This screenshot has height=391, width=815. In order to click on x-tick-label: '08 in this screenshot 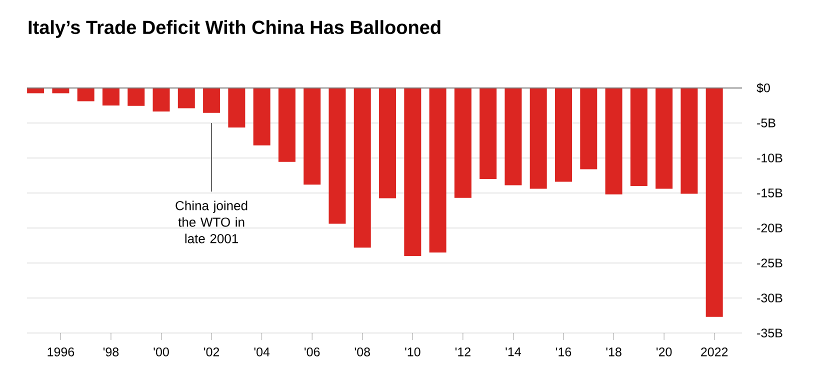, I will do `click(362, 352)`.